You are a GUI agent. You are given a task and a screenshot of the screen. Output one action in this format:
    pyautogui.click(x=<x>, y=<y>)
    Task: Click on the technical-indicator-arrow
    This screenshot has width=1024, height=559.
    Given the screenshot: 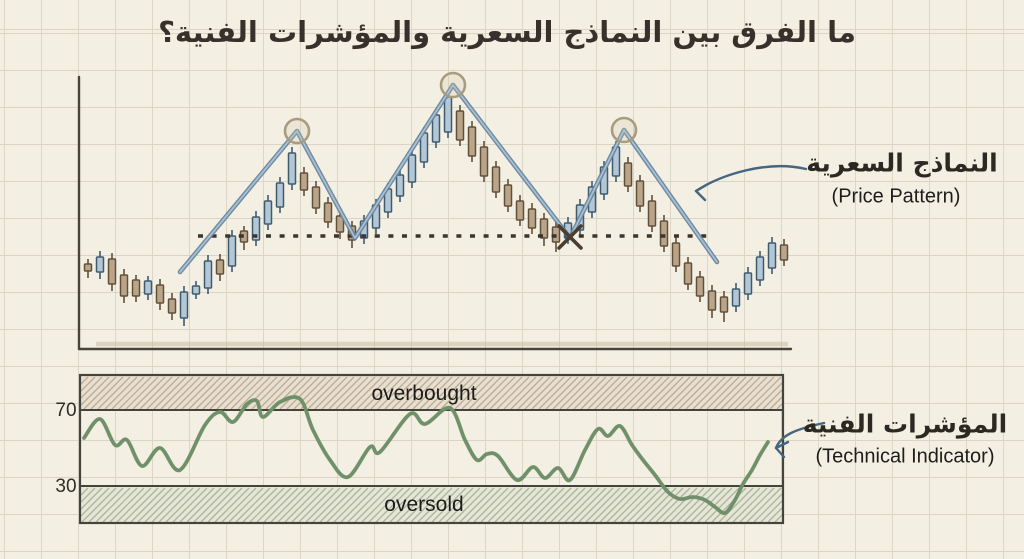 What is the action you would take?
    pyautogui.click(x=800, y=435)
    